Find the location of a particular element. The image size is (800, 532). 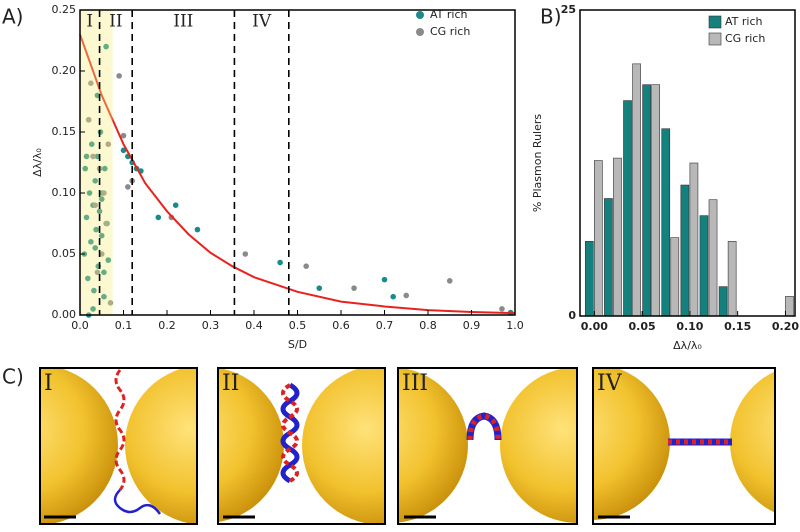

region-label: III is located at coordinates (183, 22).